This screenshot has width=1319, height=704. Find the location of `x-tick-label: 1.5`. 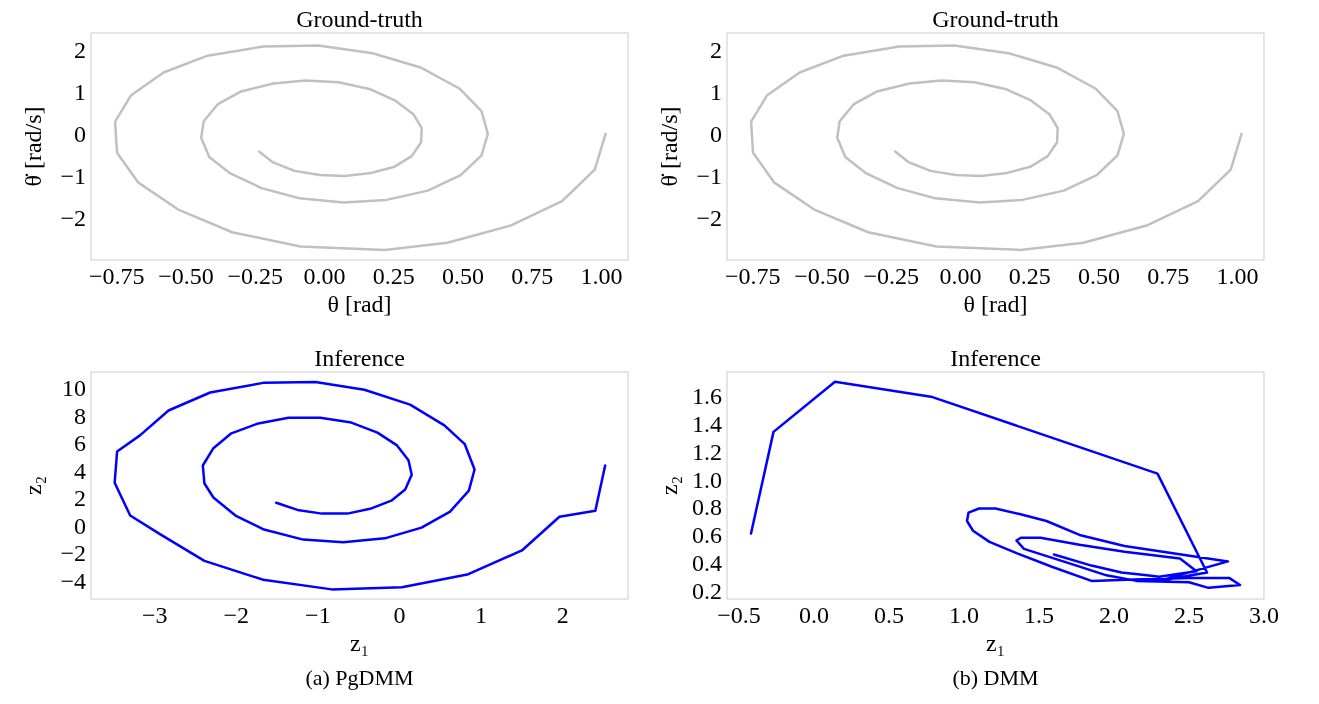

x-tick-label: 1.5 is located at coordinates (1039, 615).